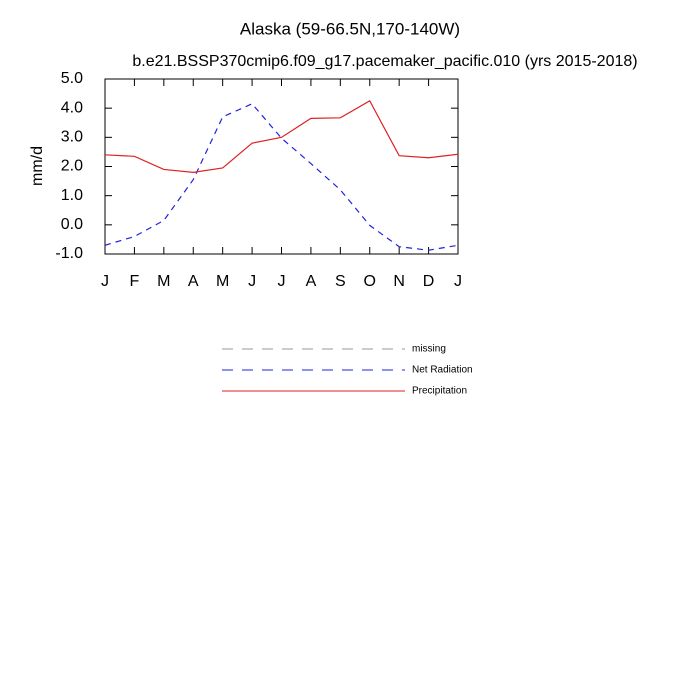  I want to click on y-tick-label: 1.0, so click(72, 195).